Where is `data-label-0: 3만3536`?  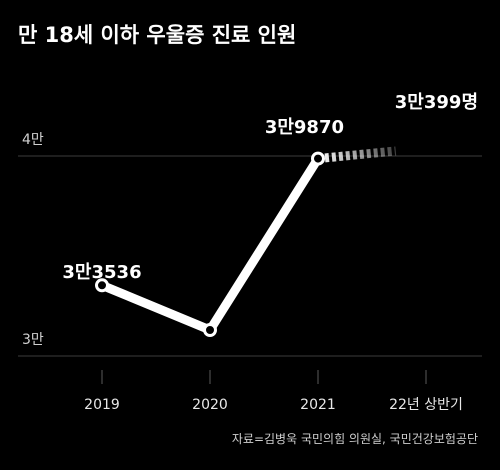
data-label-0: 3만3536 is located at coordinates (101, 272).